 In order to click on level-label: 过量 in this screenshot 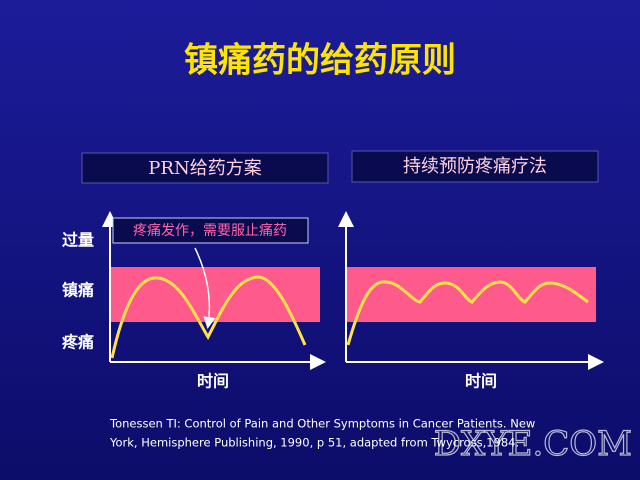, I will do `click(78, 240)`.